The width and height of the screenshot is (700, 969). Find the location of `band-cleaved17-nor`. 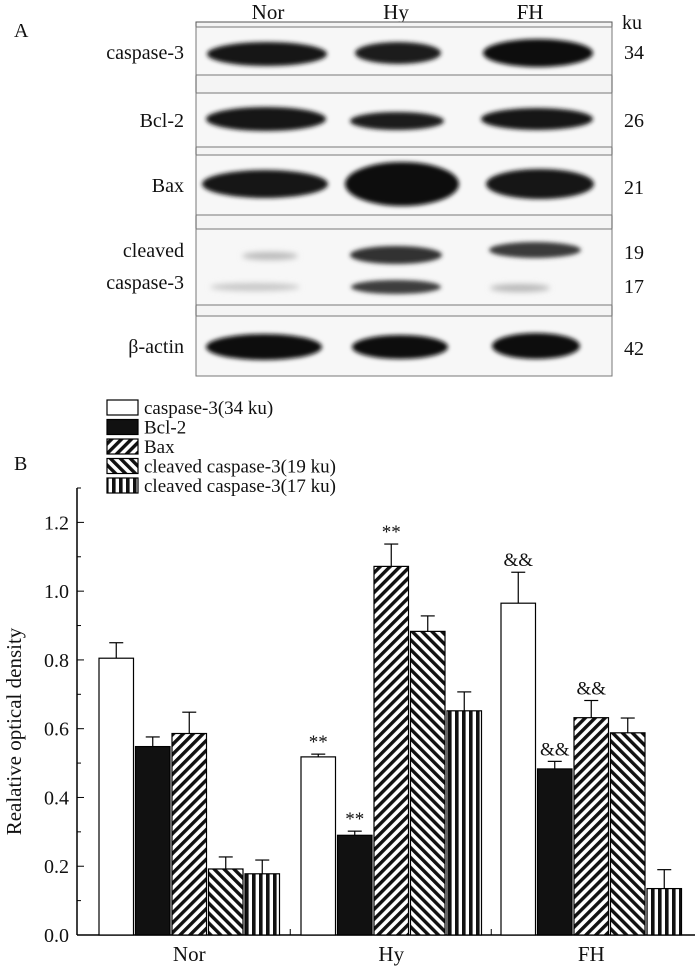

band-cleaved17-nor is located at coordinates (255, 287).